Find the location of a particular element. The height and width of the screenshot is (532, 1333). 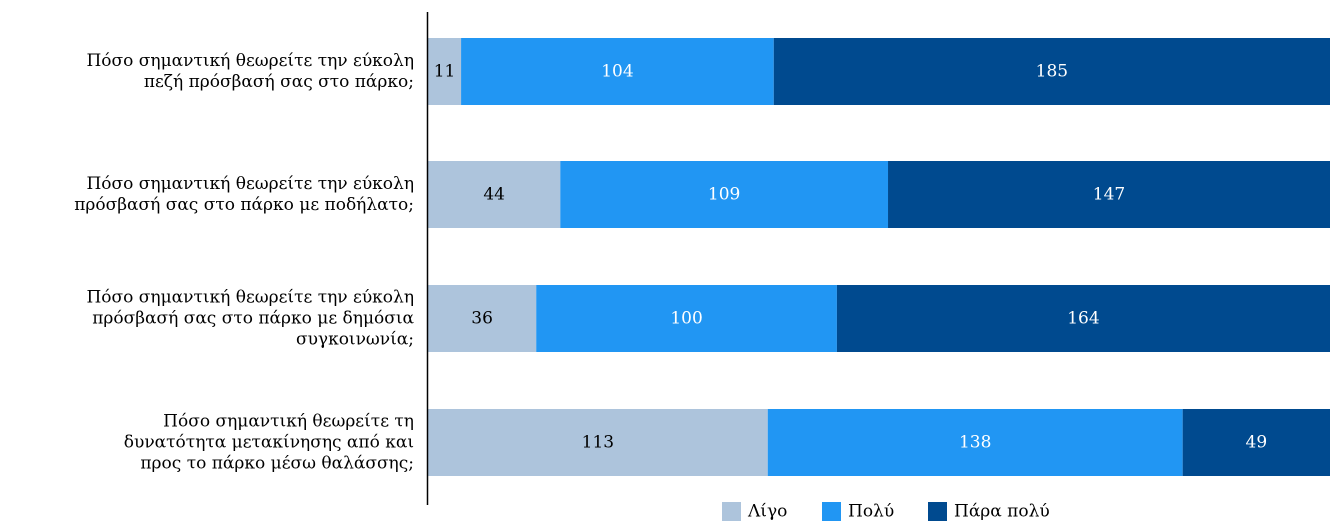

data-label: 138 is located at coordinates (975, 443).